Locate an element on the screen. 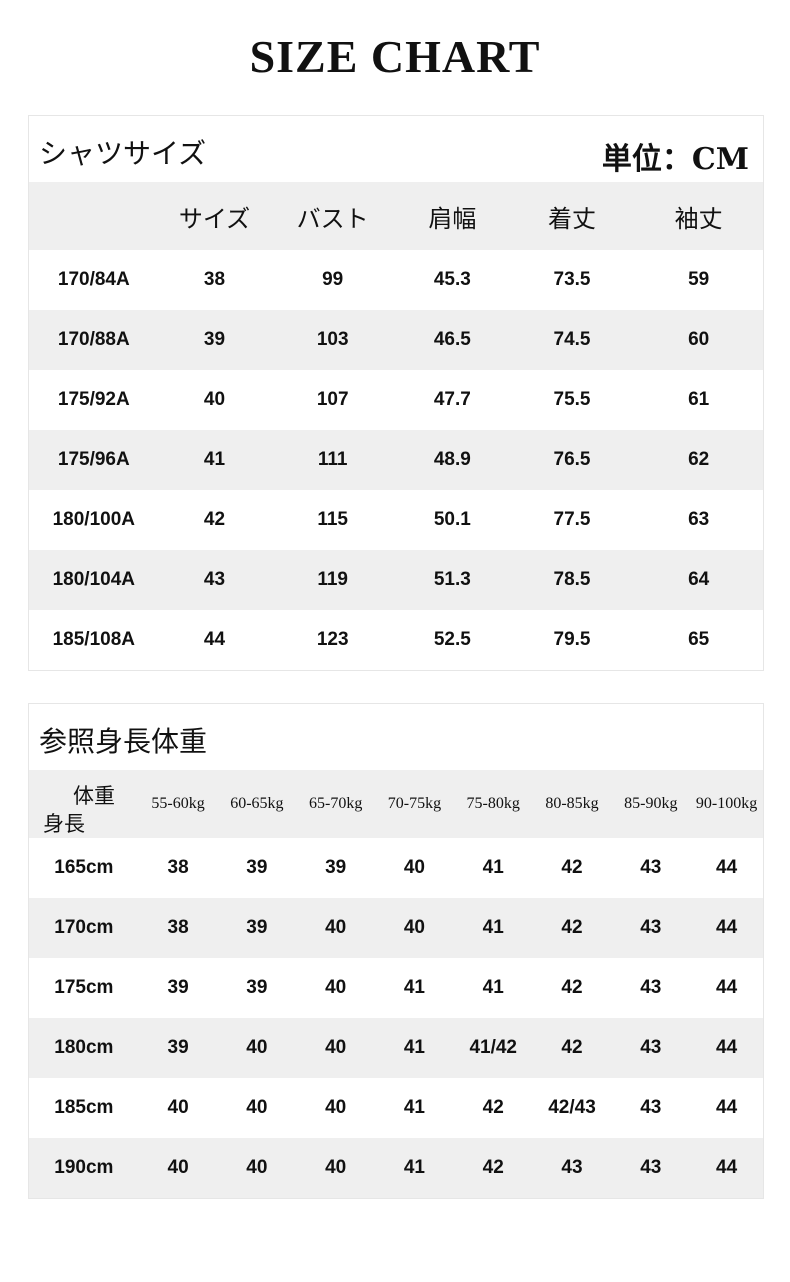 The image size is (790, 1282). table-row: 185cm 40 40 40 41 42 42/43 43 44 is located at coordinates (396, 1108).